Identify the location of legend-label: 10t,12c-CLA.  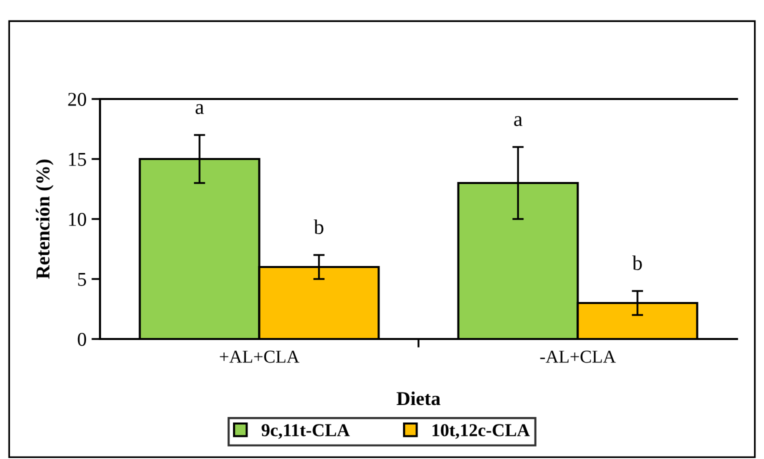
(481, 431).